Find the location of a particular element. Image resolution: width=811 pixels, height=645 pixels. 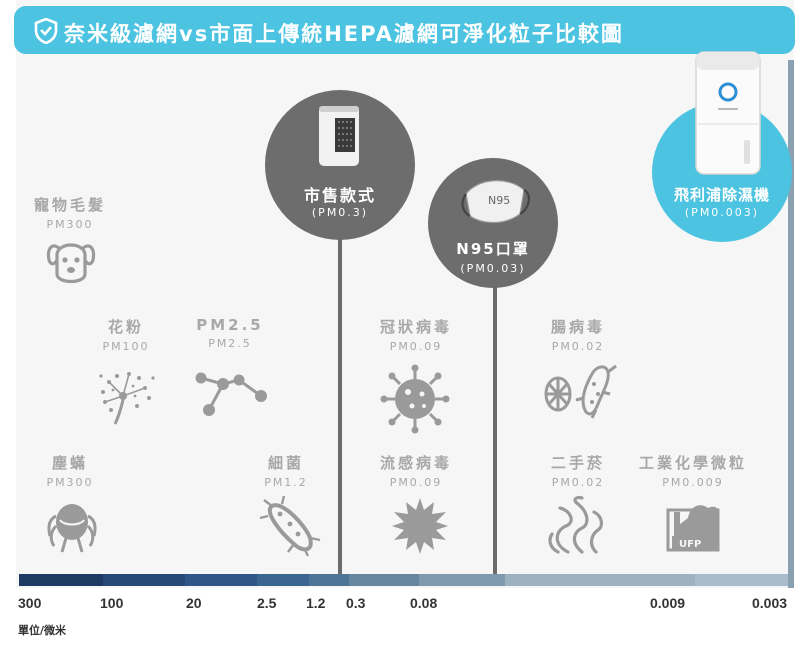

page-title: 奈米級濾網vs市面上傳統HEPA濾網可淨化粒子比較圖 is located at coordinates (344, 34).